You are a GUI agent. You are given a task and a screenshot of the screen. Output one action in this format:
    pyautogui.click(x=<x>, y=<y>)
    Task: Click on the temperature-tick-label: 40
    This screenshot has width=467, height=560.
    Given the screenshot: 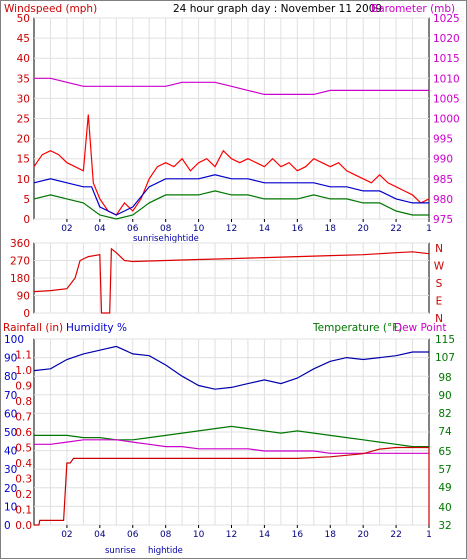 What is the action you would take?
    pyautogui.click(x=444, y=508)
    